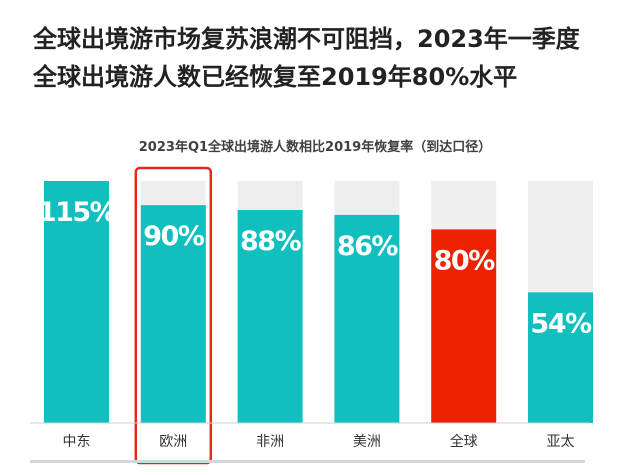 The height and width of the screenshot is (475, 630). I want to click on category-label-3: 美洲, so click(367, 442).